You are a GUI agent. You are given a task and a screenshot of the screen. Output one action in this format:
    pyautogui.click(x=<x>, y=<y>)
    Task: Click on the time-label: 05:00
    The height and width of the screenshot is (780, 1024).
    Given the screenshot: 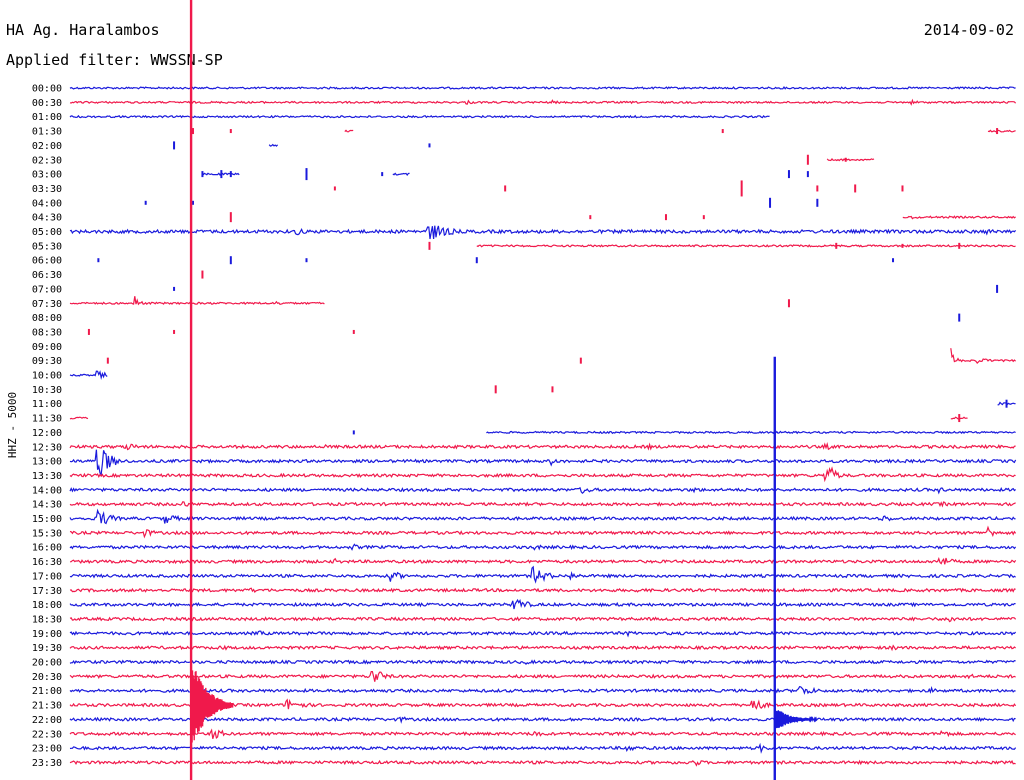 What is the action you would take?
    pyautogui.click(x=47, y=232)
    